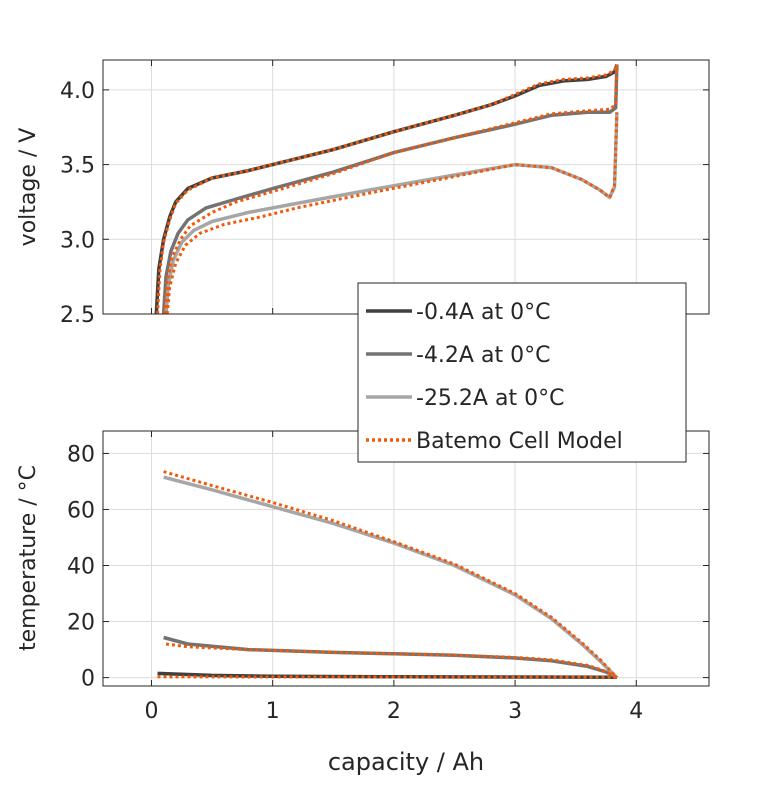 The height and width of the screenshot is (785, 781). I want to click on temperature-y-axis-label: temperature / °C, so click(28, 558).